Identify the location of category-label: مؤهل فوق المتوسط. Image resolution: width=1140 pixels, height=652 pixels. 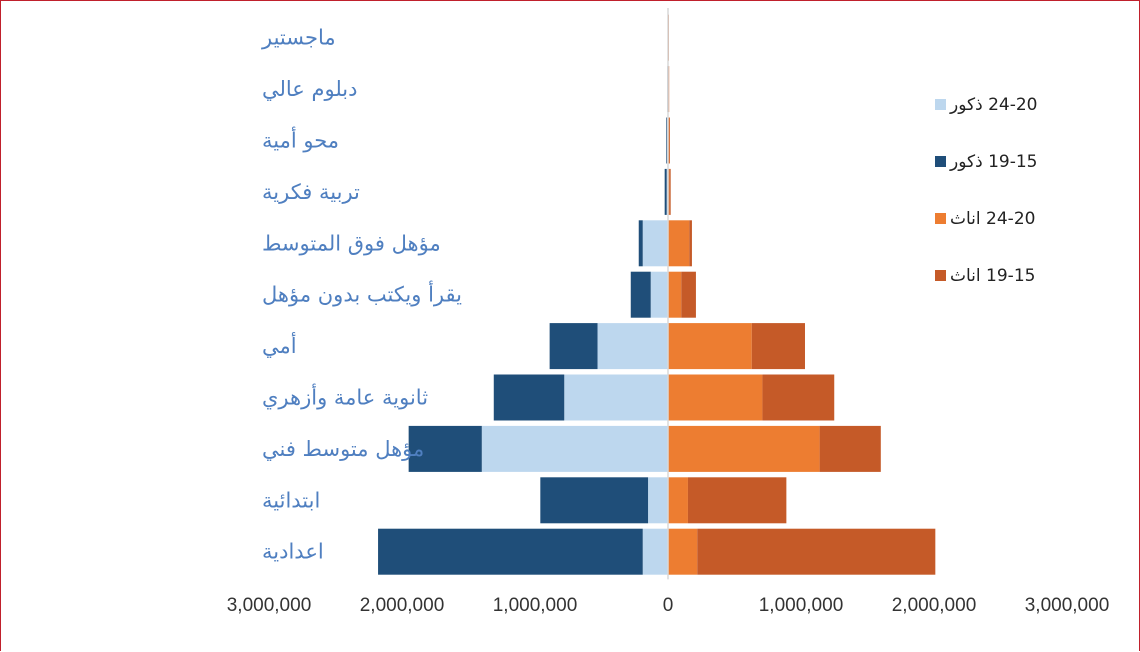
(351, 243).